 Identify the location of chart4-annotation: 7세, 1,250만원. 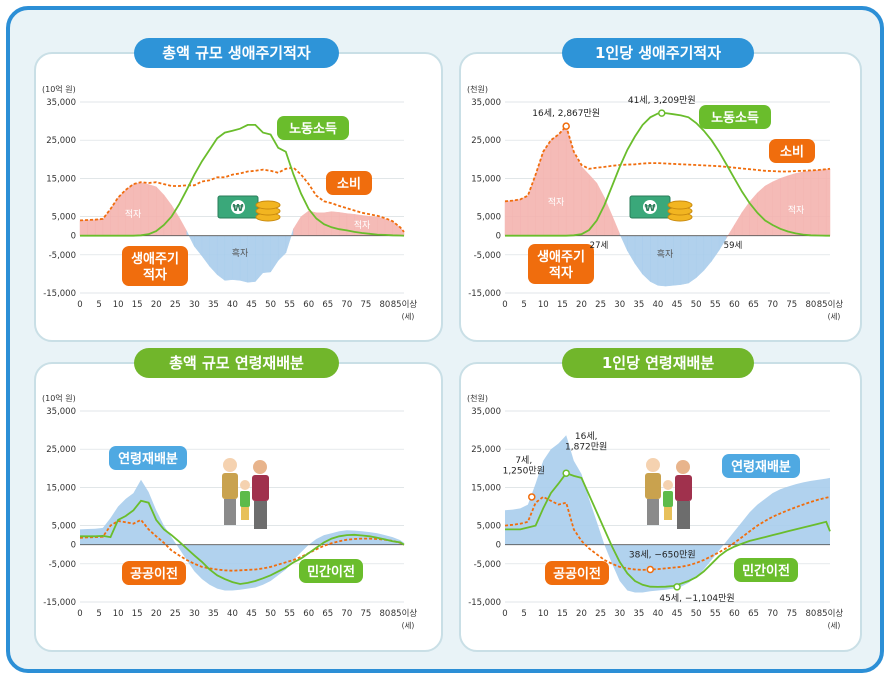
(524, 465).